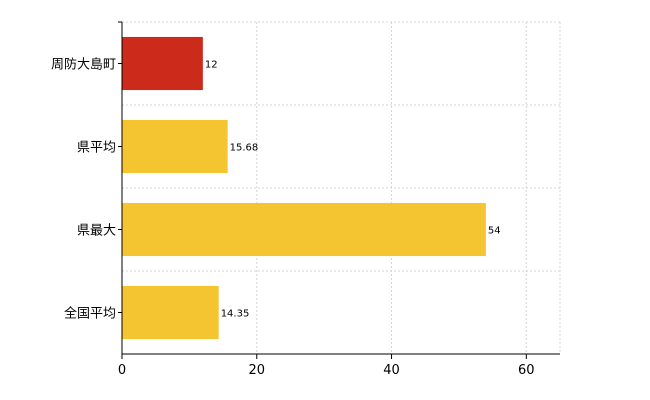 The width and height of the screenshot is (650, 400). What do you see at coordinates (256, 370) in the screenshot?
I see `x-tick-label: 20` at bounding box center [256, 370].